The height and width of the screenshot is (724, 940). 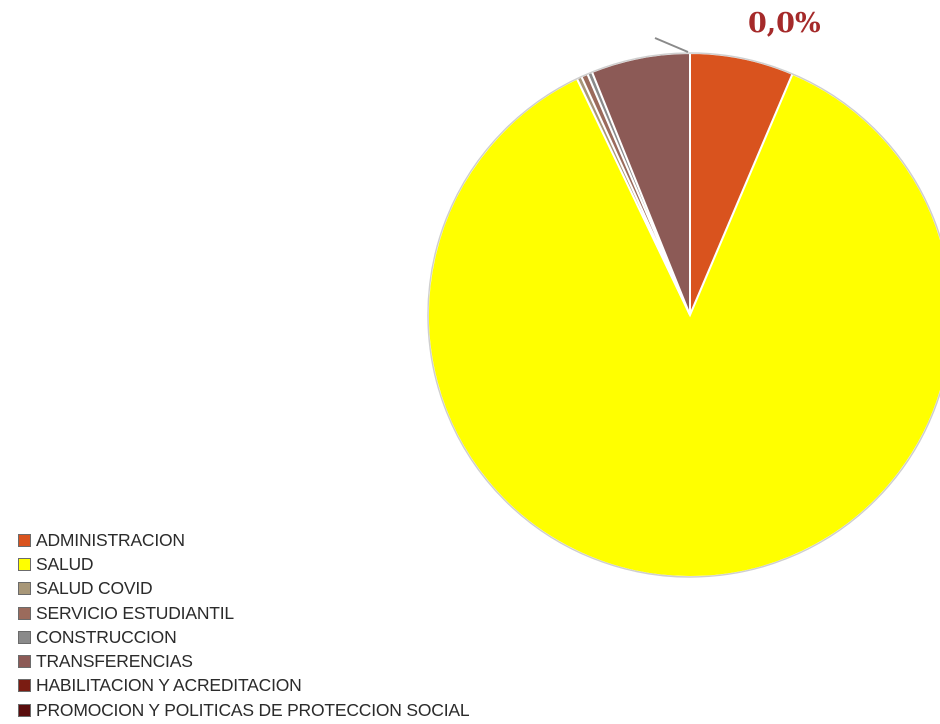 What do you see at coordinates (243, 589) in the screenshot?
I see `legend-item: SALUD COVID` at bounding box center [243, 589].